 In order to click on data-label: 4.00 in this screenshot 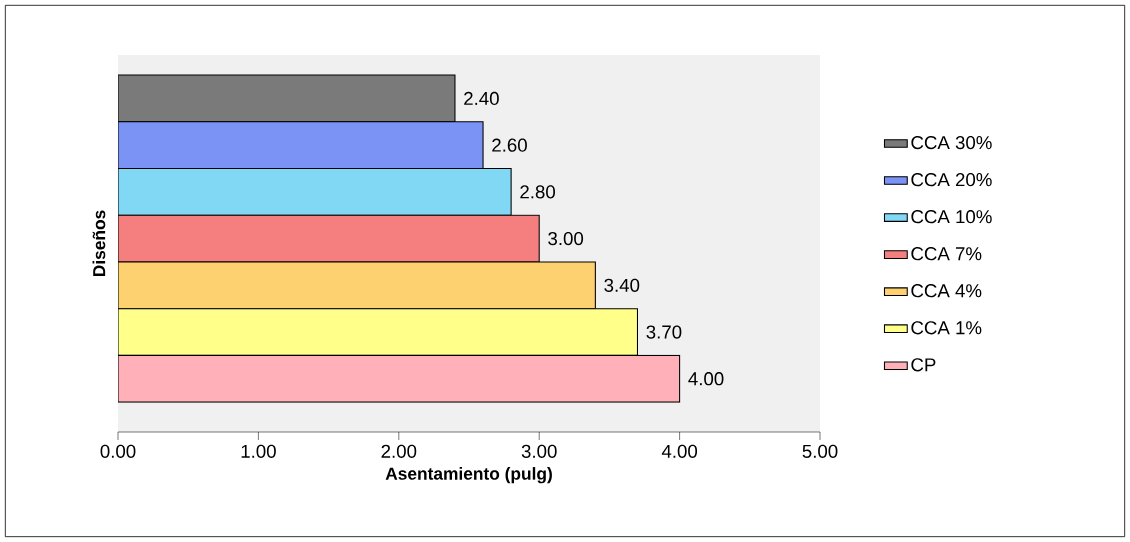, I will do `click(706, 379)`.